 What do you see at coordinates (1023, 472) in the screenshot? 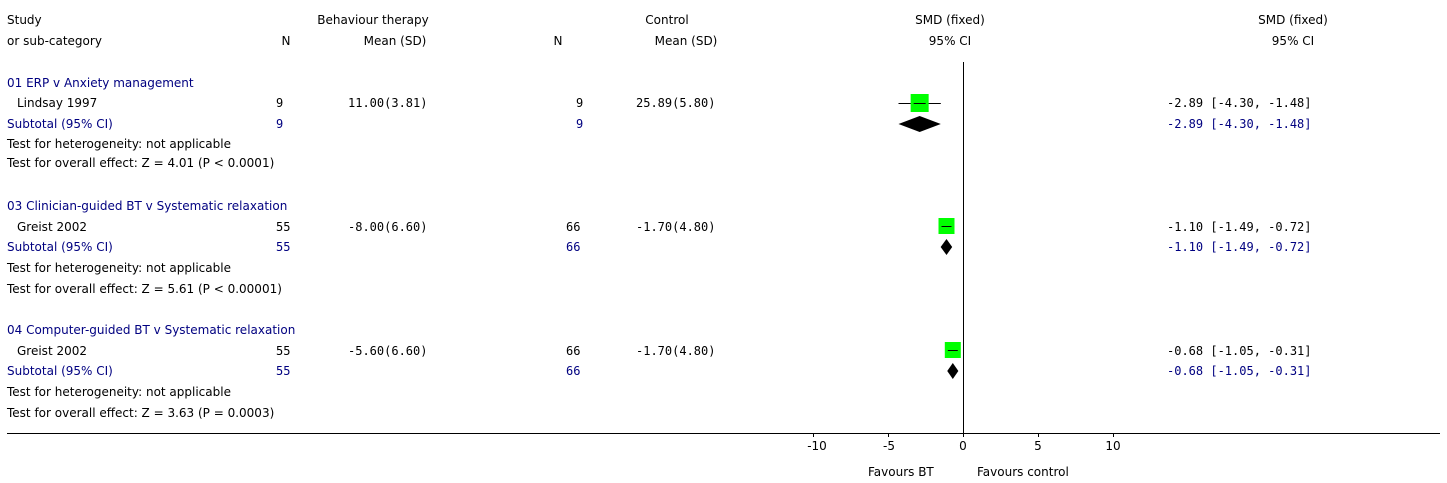
I see `favours-control-label: Favours control` at bounding box center [1023, 472].